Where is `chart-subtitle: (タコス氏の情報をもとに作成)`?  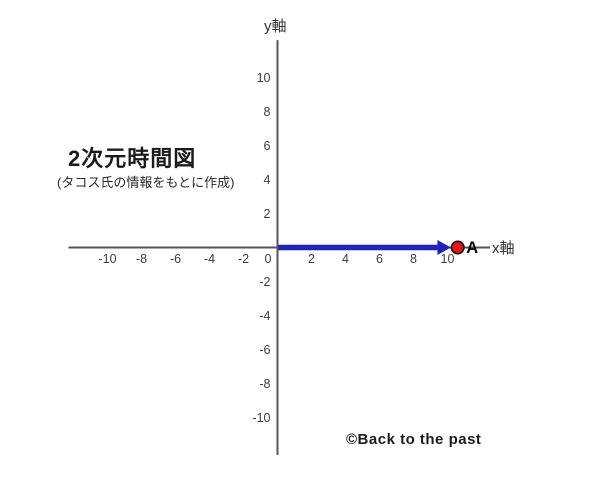 chart-subtitle: (タコス氏の情報をもとに作成) is located at coordinates (146, 182).